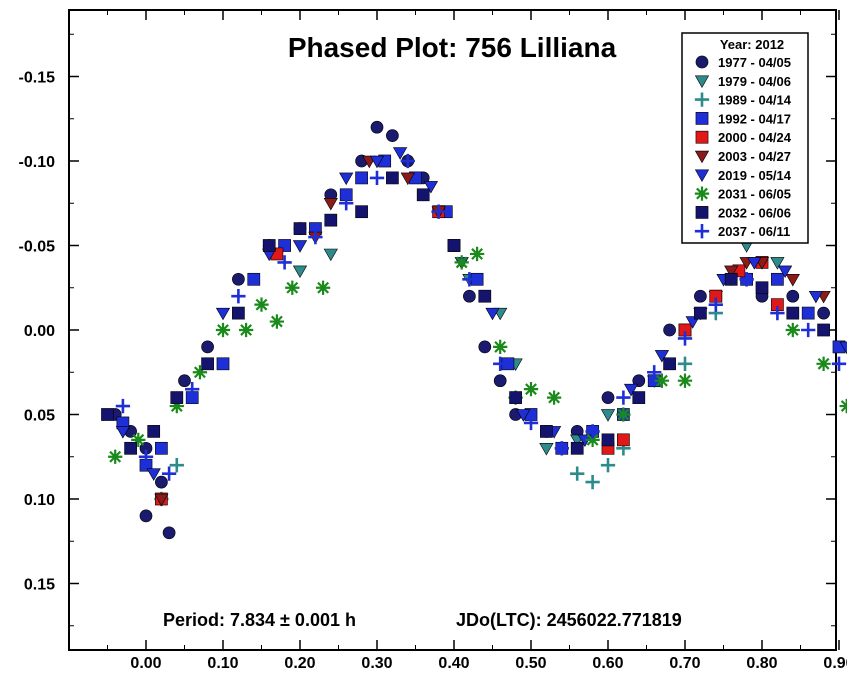 This screenshot has width=847, height=700. What do you see at coordinates (761, 663) in the screenshot?
I see `x-tick-label: 0.80` at bounding box center [761, 663].